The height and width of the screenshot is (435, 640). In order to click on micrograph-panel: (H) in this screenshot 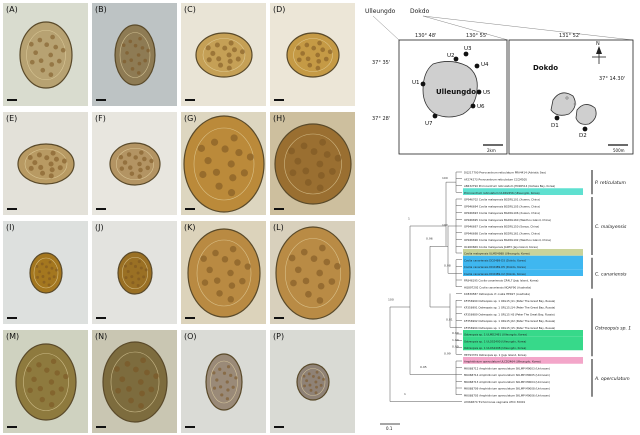, I will do `click(312, 163)`.